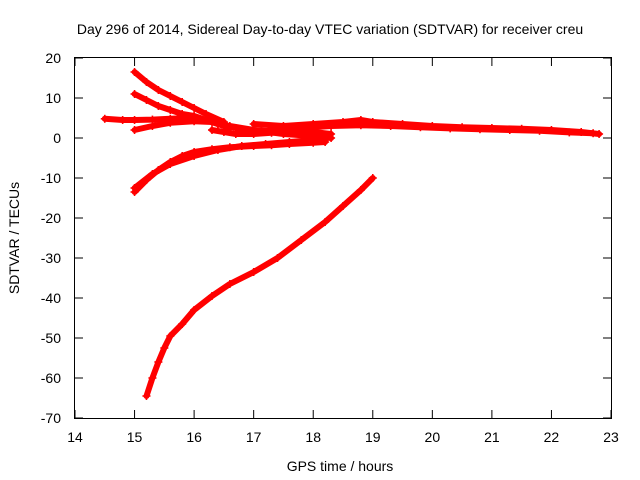 The width and height of the screenshot is (640, 480). I want to click on y-tick-label: -50, so click(51, 338).